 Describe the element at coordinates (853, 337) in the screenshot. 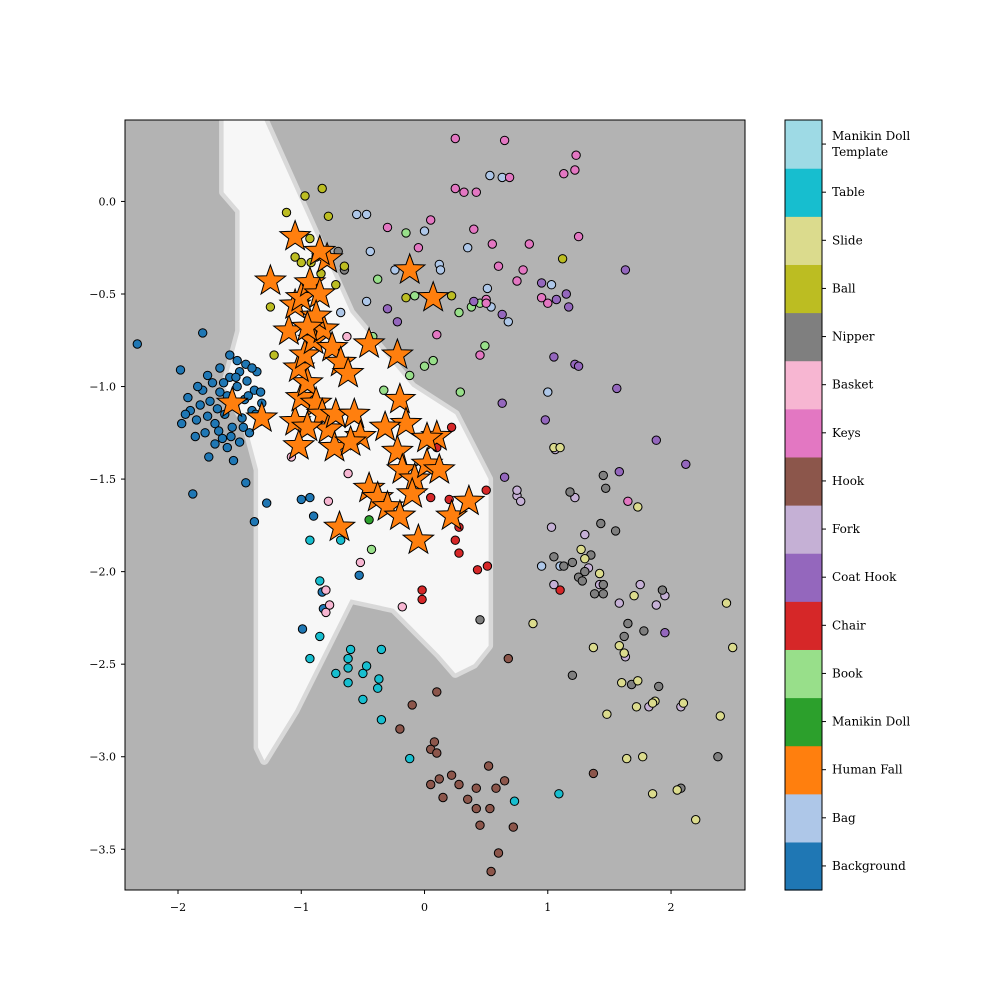

I see `colorbar-label: Nipper` at that location.